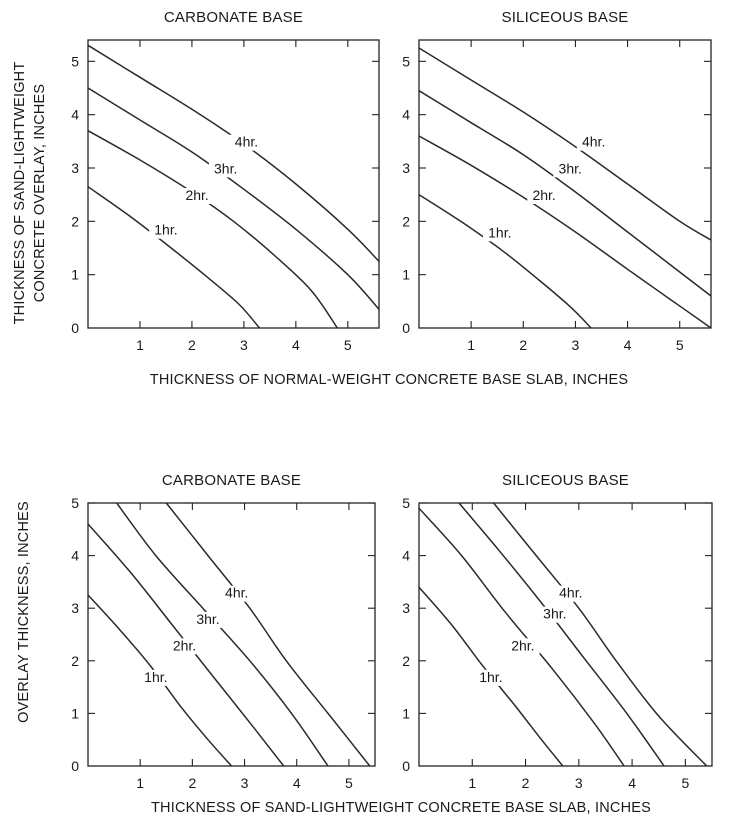 The image size is (747, 829). I want to click on bottom-y-axis-label: OVERLAY THICKNESS, INCHES, so click(24, 612).